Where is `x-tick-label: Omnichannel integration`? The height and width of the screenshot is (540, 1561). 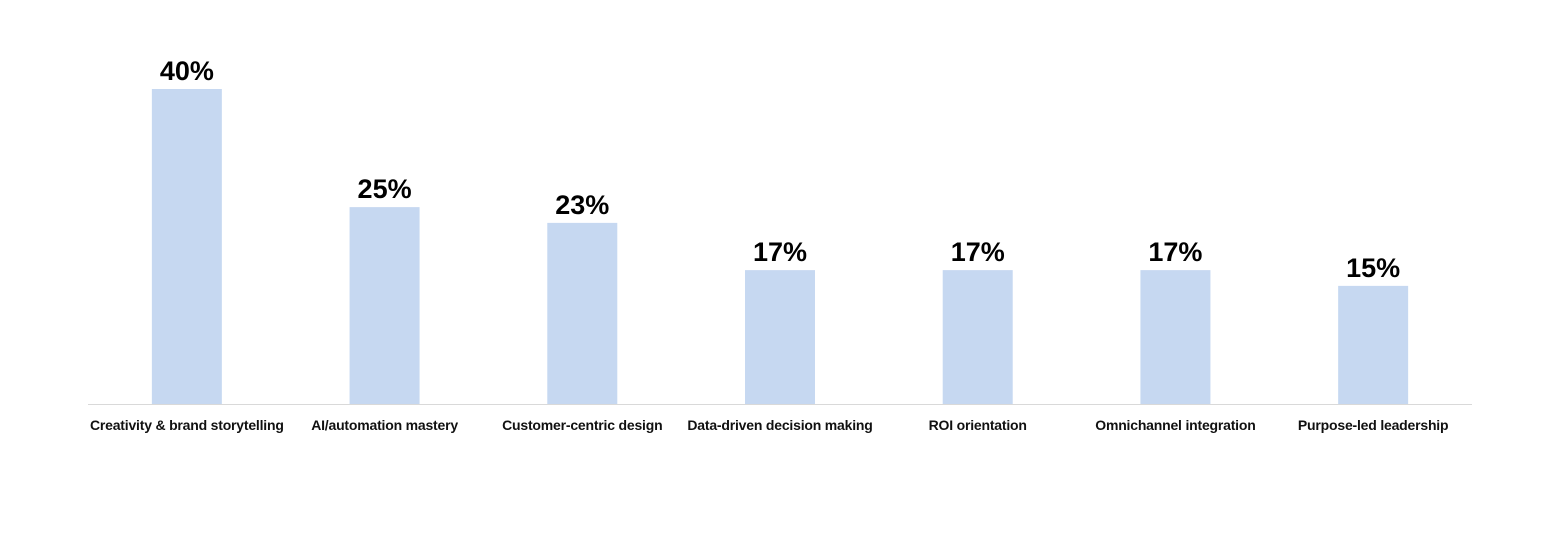
x-tick-label: Omnichannel integration is located at coordinates (1175, 425).